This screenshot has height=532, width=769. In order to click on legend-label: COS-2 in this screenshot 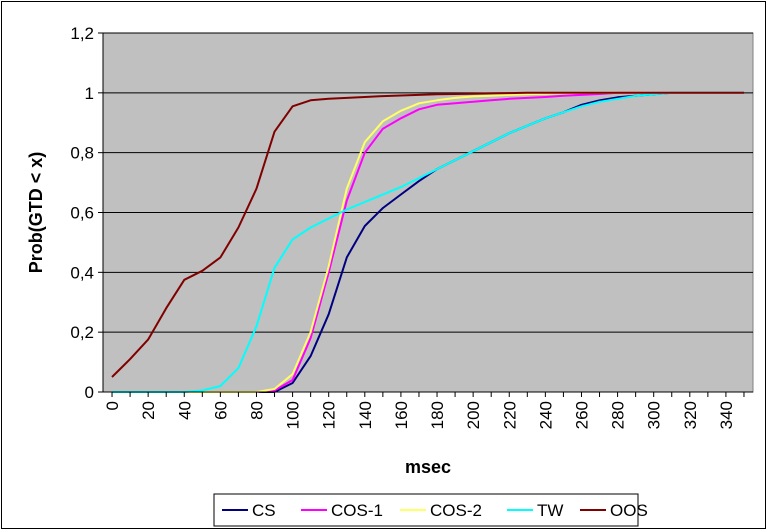, I will do `click(456, 510)`.